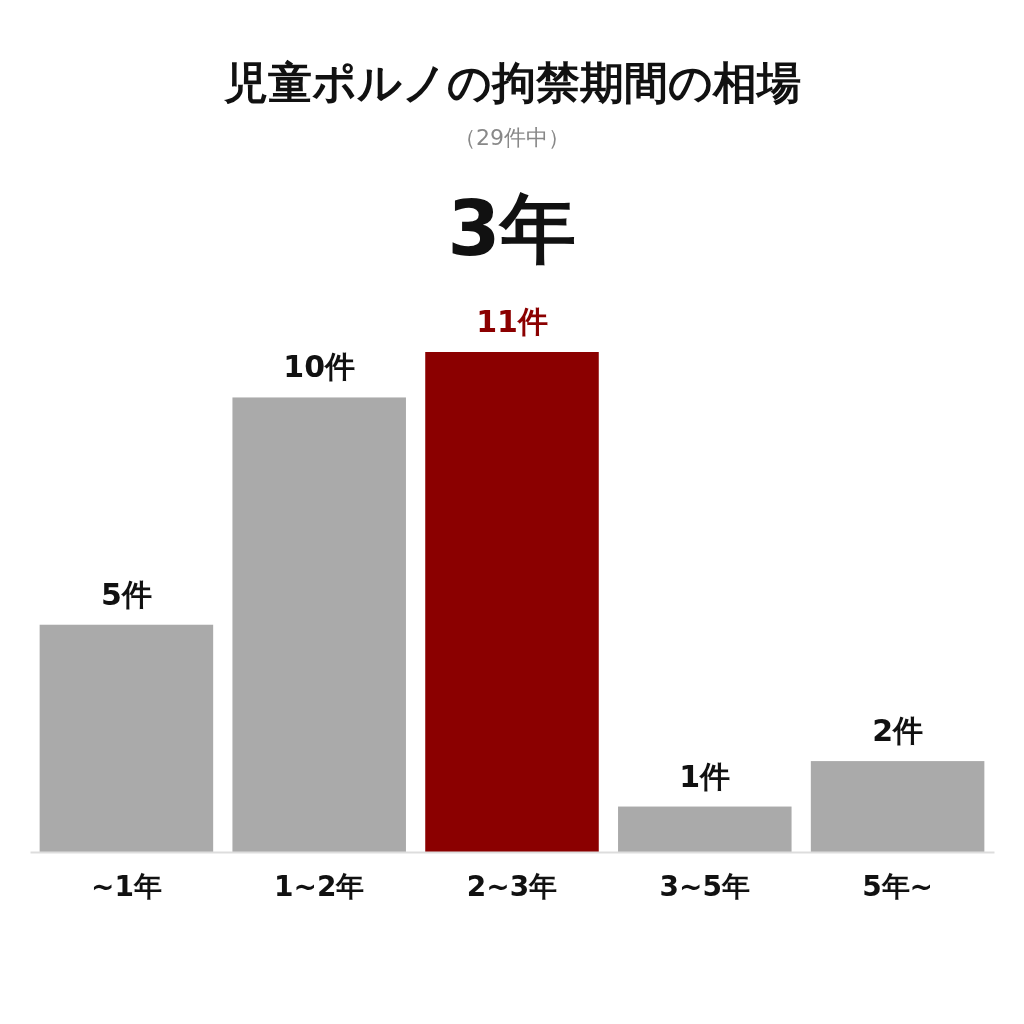  What do you see at coordinates (898, 731) in the screenshot?
I see `data-label: 2件` at bounding box center [898, 731].